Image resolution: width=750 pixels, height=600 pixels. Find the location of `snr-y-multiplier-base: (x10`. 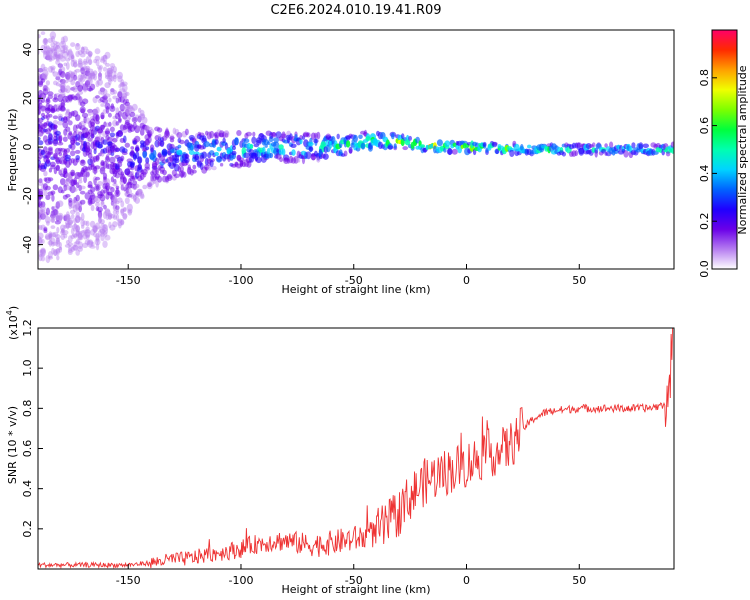

snr-y-multiplier-base: (x10 is located at coordinates (13, 327).